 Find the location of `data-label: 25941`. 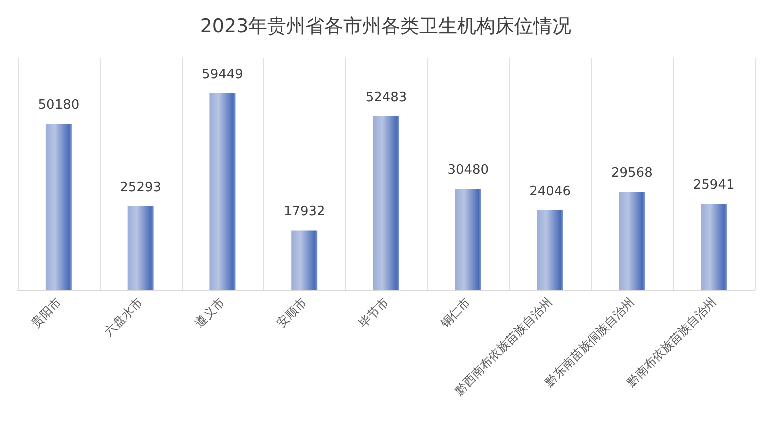

data-label: 25941 is located at coordinates (714, 186).